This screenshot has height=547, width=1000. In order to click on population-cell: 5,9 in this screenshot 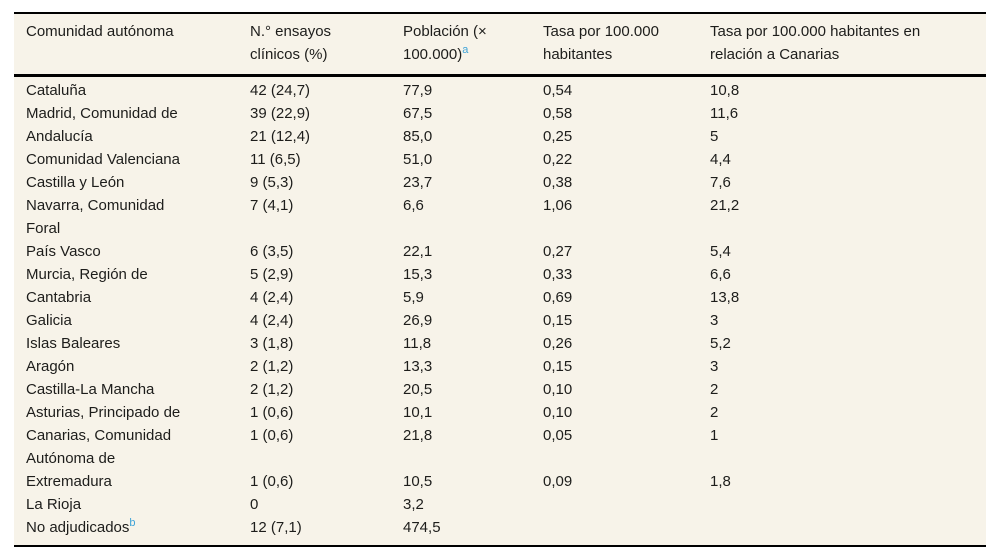, I will do `click(413, 297)`.